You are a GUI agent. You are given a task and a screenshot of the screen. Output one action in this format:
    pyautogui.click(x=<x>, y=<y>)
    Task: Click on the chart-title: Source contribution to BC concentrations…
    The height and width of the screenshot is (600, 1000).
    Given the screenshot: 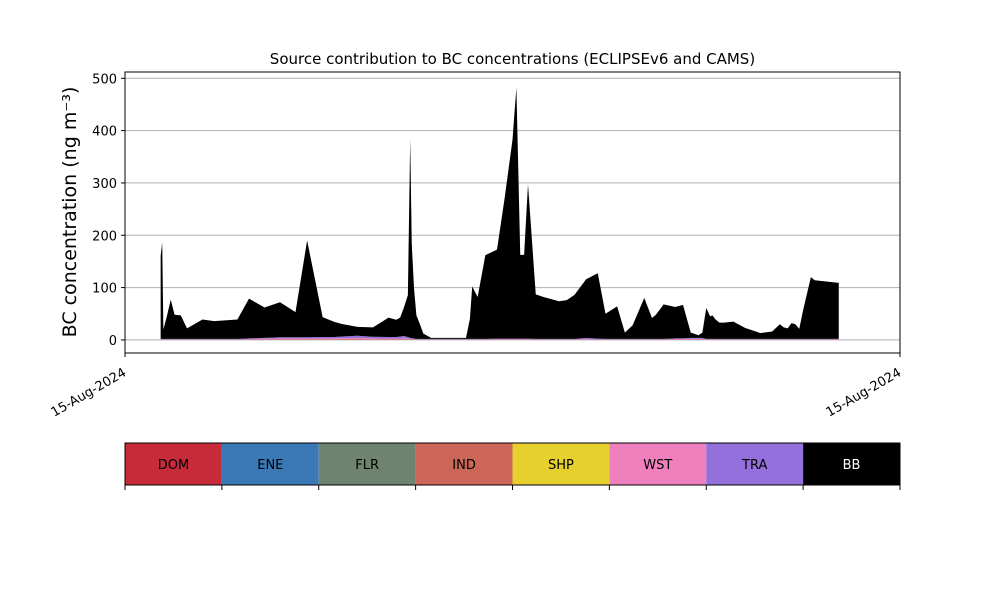 What is the action you would take?
    pyautogui.click(x=512, y=59)
    